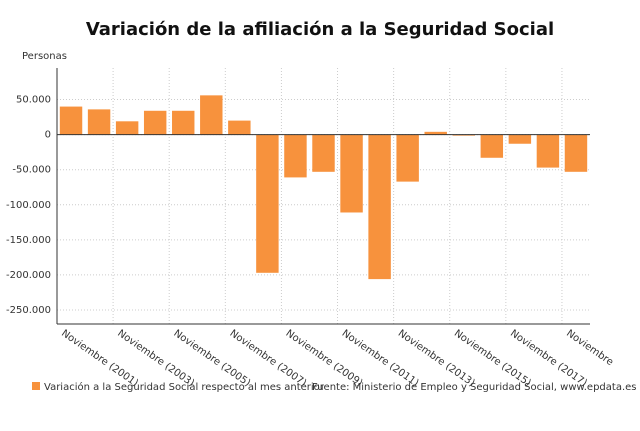  What do you see at coordinates (28, 205) in the screenshot?
I see `y-tick-label: -100.000` at bounding box center [28, 205].